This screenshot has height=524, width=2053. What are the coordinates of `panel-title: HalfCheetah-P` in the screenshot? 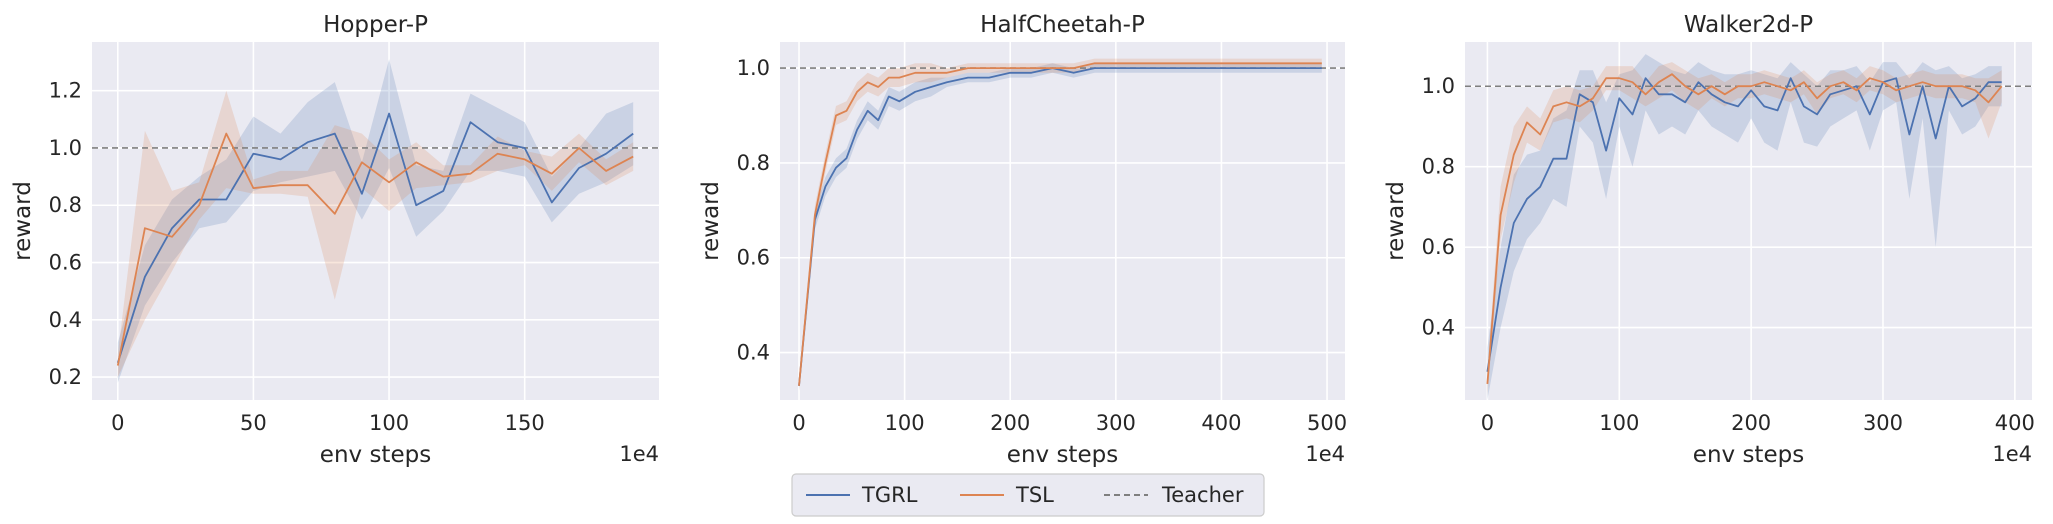 It's located at (1062, 25).